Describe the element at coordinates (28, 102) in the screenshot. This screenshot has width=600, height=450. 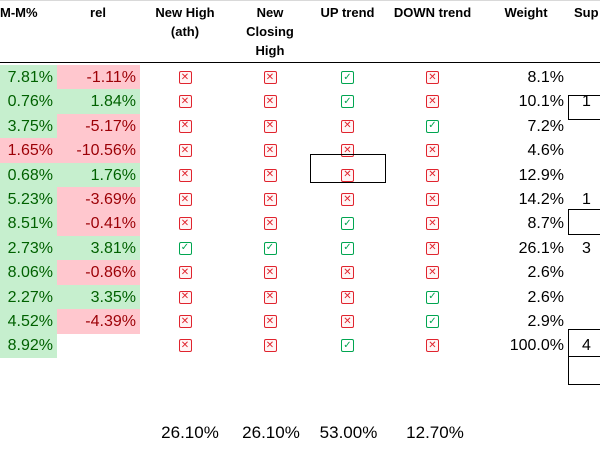
I see `cell-mm-percent: 0.76%` at that location.